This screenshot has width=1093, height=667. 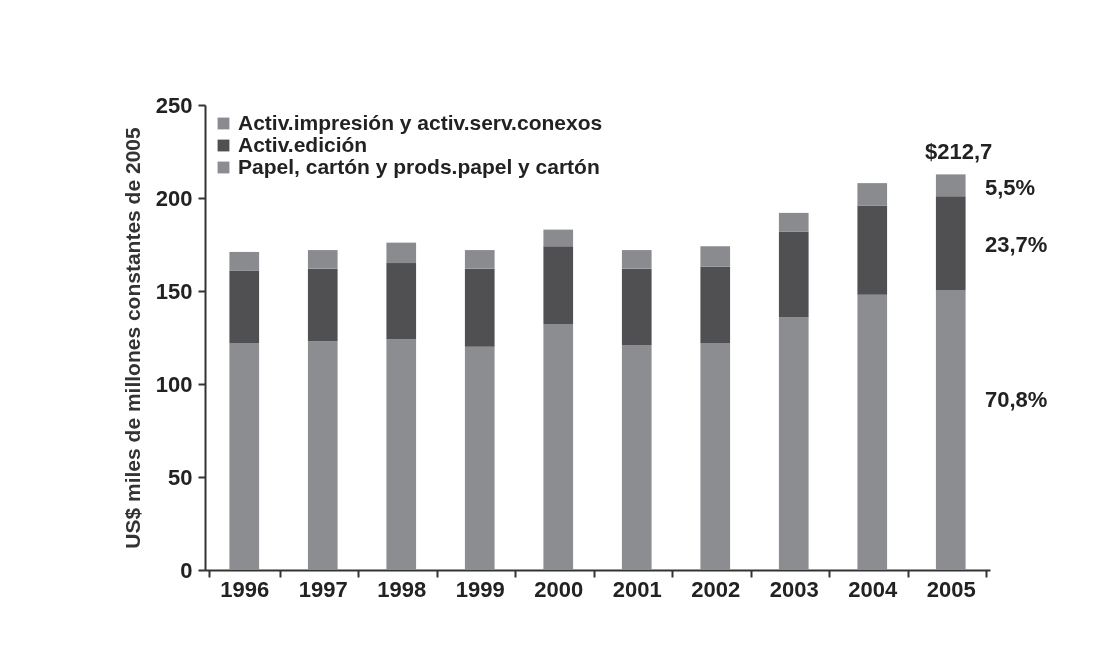 I want to click on y-tick-label: 150, so click(x=174, y=291).